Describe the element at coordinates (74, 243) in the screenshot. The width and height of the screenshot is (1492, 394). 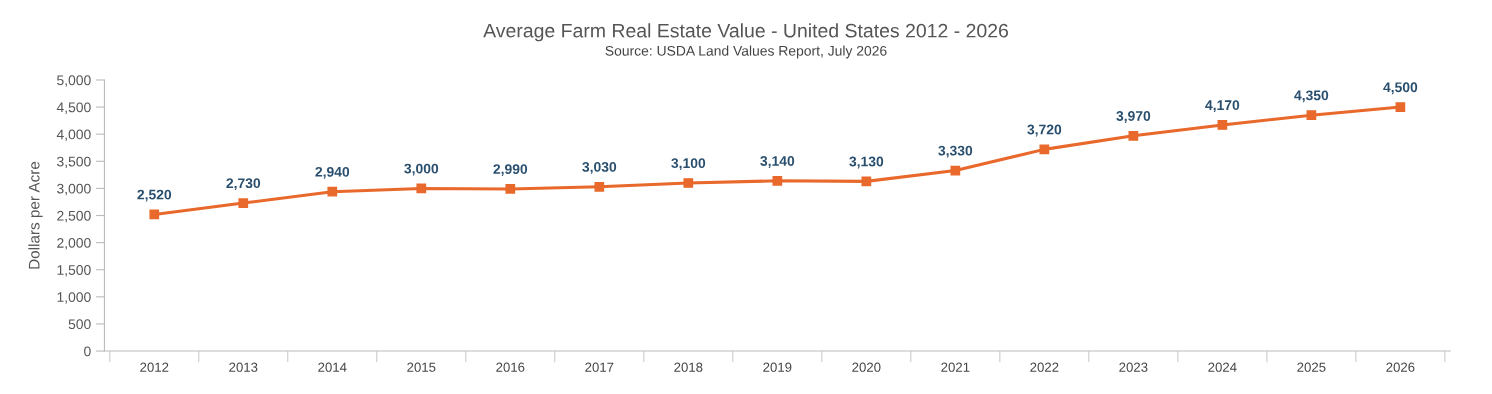
I see `y-tick-label: 2,000` at that location.